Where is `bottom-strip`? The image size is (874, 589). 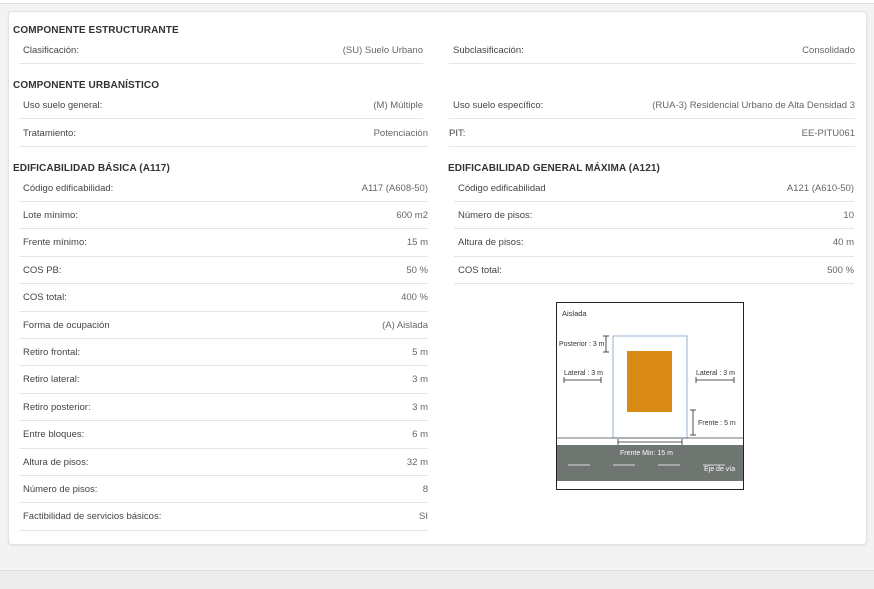 bottom-strip is located at coordinates (437, 579).